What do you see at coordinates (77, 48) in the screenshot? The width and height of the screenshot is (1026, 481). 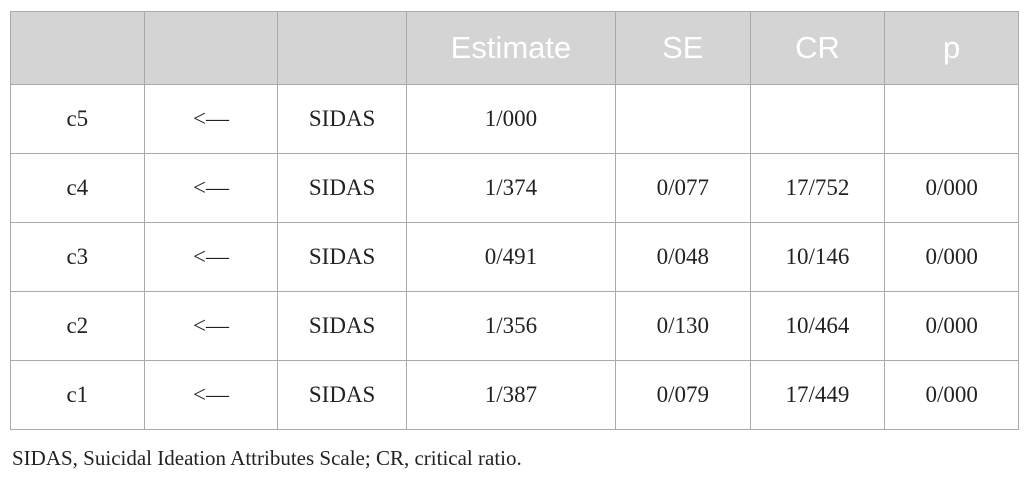 I see `header-cell-item` at bounding box center [77, 48].